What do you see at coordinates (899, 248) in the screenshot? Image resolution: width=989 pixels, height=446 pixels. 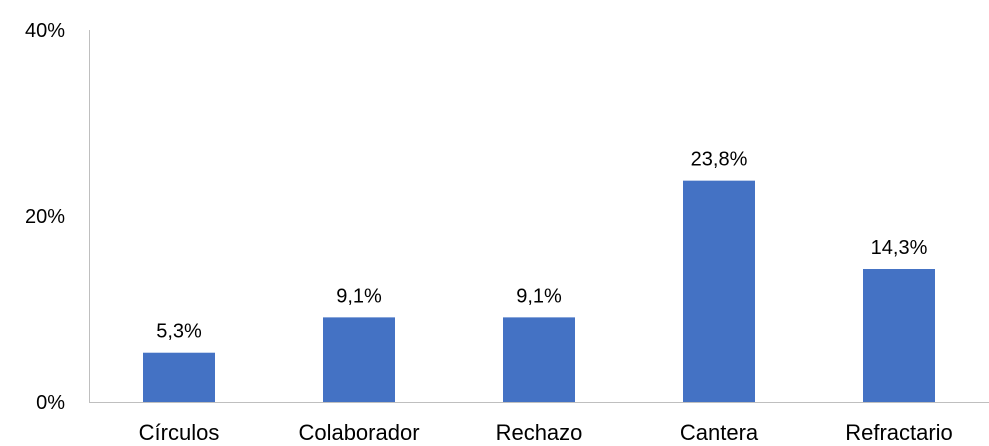 I see `data-label: 14,3%` at bounding box center [899, 248].